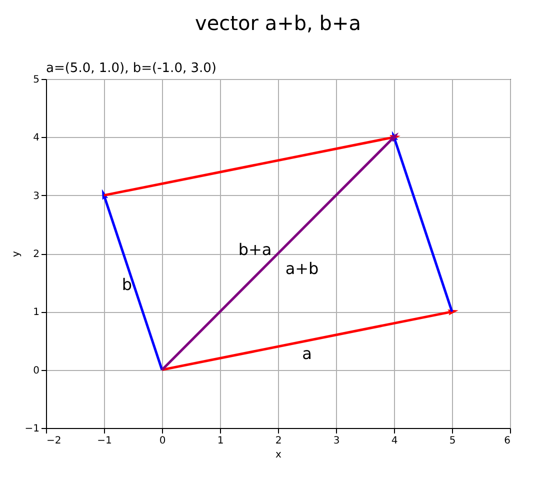 The height and width of the screenshot is (480, 539). What do you see at coordinates (131, 68) in the screenshot?
I see `chart-subtitle: a=(5.0, 1.0), b=(-1.0, 3.0)` at bounding box center [131, 68].